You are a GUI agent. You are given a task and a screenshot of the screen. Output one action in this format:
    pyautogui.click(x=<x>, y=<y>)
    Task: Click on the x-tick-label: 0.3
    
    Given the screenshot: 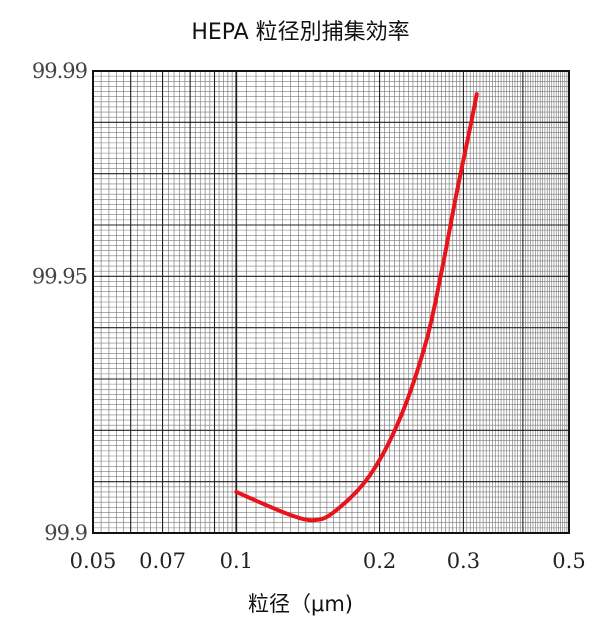 What is the action you would take?
    pyautogui.click(x=463, y=561)
    